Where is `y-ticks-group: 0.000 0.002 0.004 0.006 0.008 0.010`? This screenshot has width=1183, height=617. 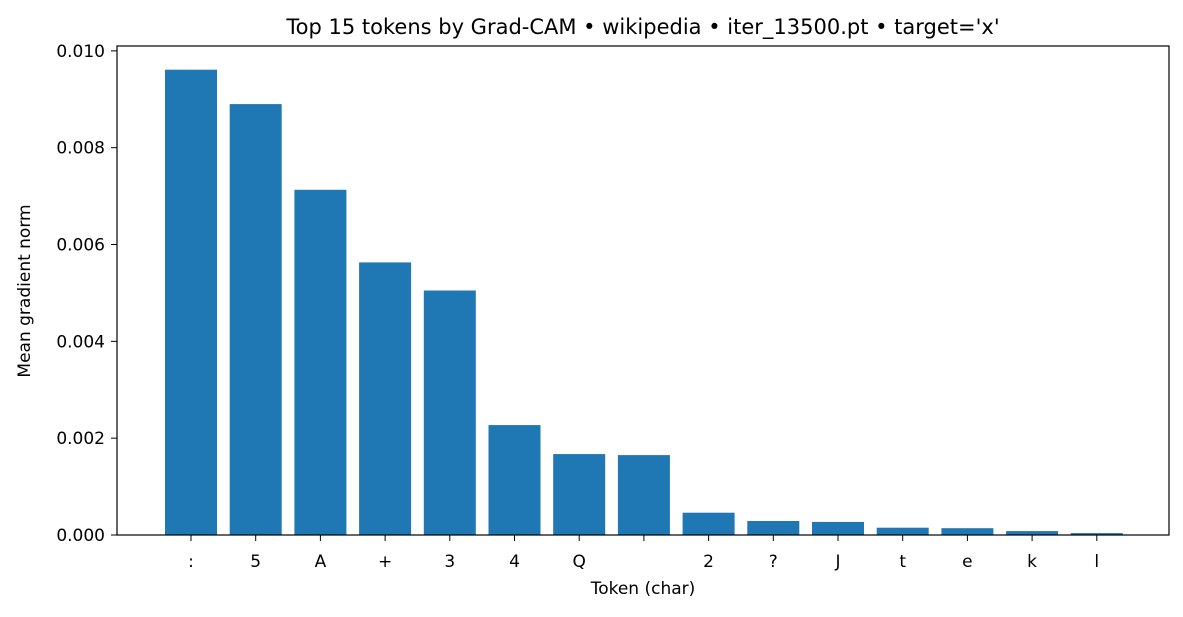 y-ticks-group: 0.000 0.002 0.004 0.006 0.008 0.010 is located at coordinates (86, 294).